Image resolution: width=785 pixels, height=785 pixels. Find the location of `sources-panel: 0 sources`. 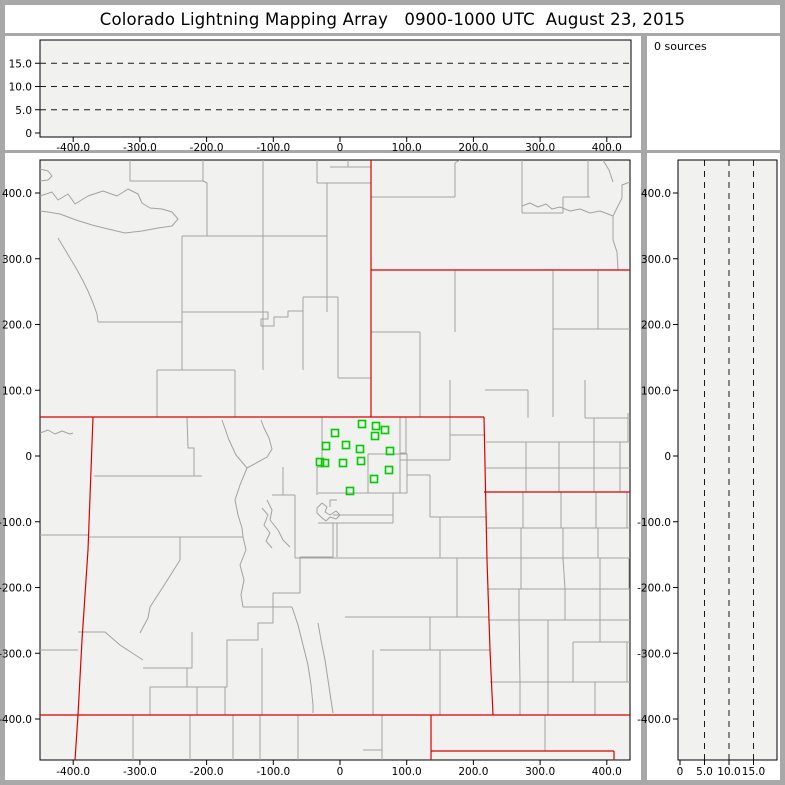

sources-panel: 0 sources is located at coordinates (713, 93).